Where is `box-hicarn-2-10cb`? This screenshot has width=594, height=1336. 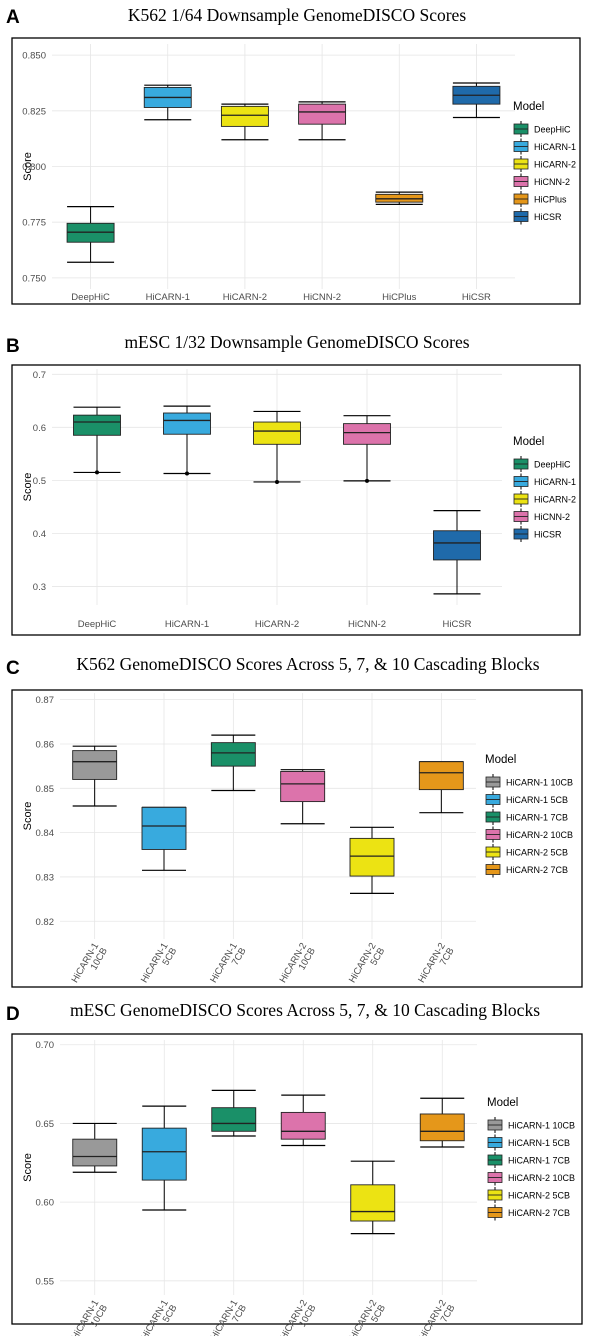
box-hicarn-2-10cb is located at coordinates (303, 1120).